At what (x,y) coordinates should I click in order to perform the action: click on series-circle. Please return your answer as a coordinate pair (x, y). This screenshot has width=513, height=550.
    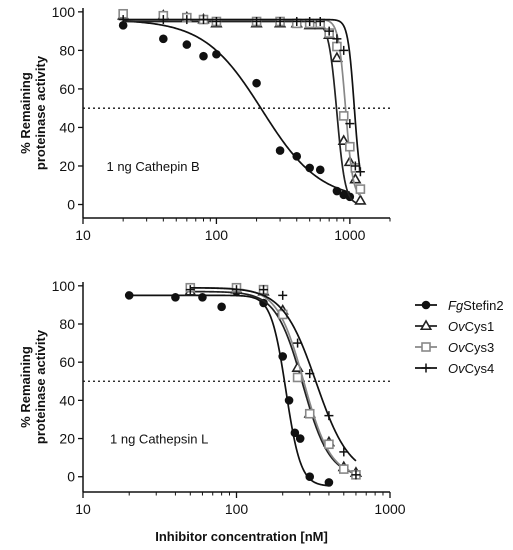
    Looking at the image, I should click on (229, 387).